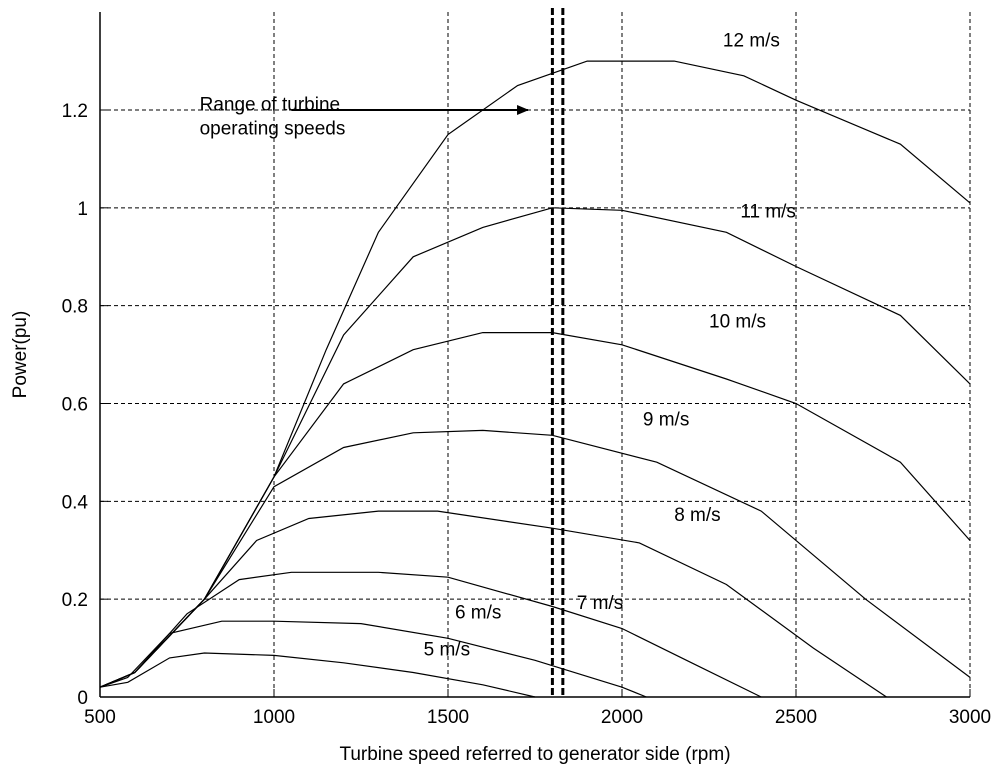 The height and width of the screenshot is (773, 999). I want to click on annotation-text-line: operating speeds, so click(273, 129).